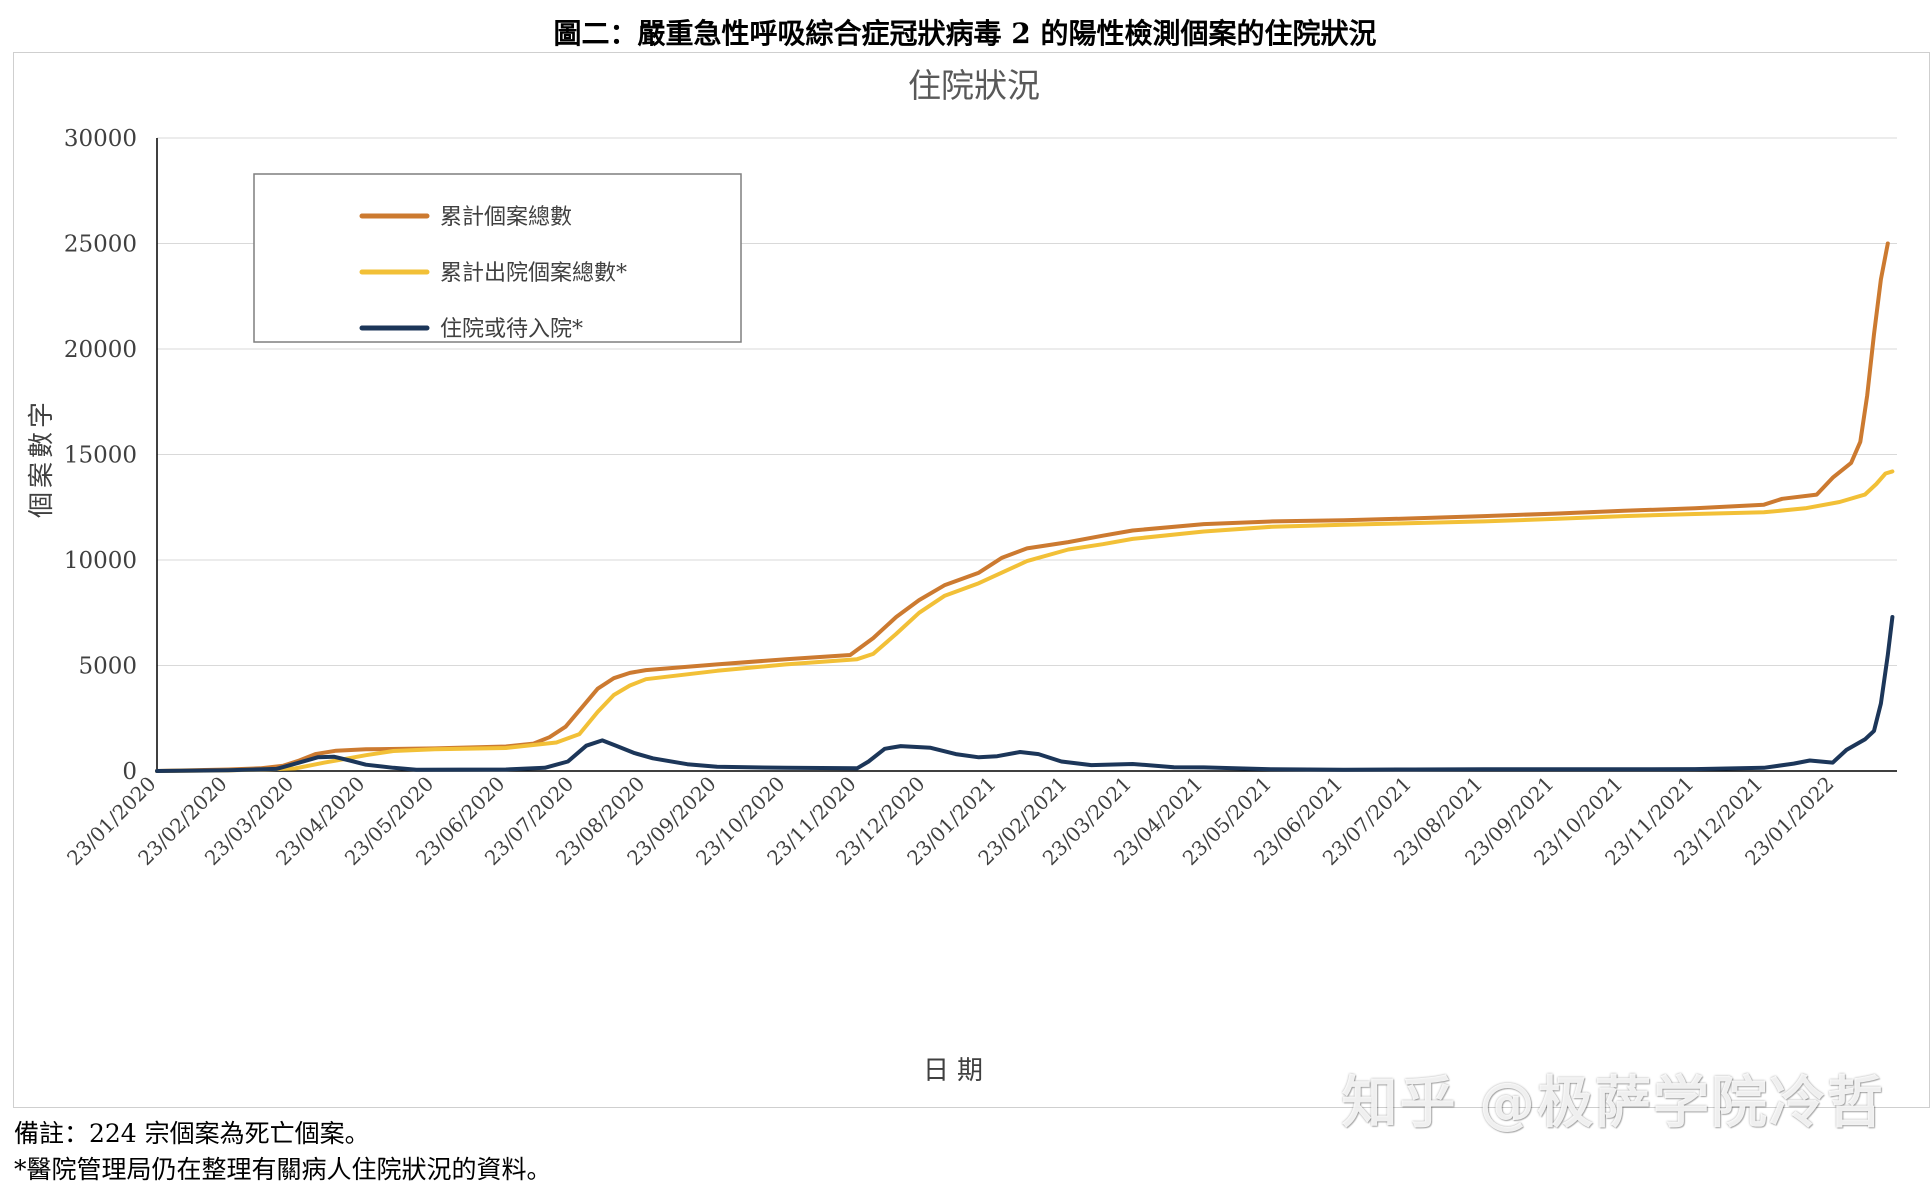  What do you see at coordinates (974, 85) in the screenshot?
I see `chart-title: 住院狀況` at bounding box center [974, 85].